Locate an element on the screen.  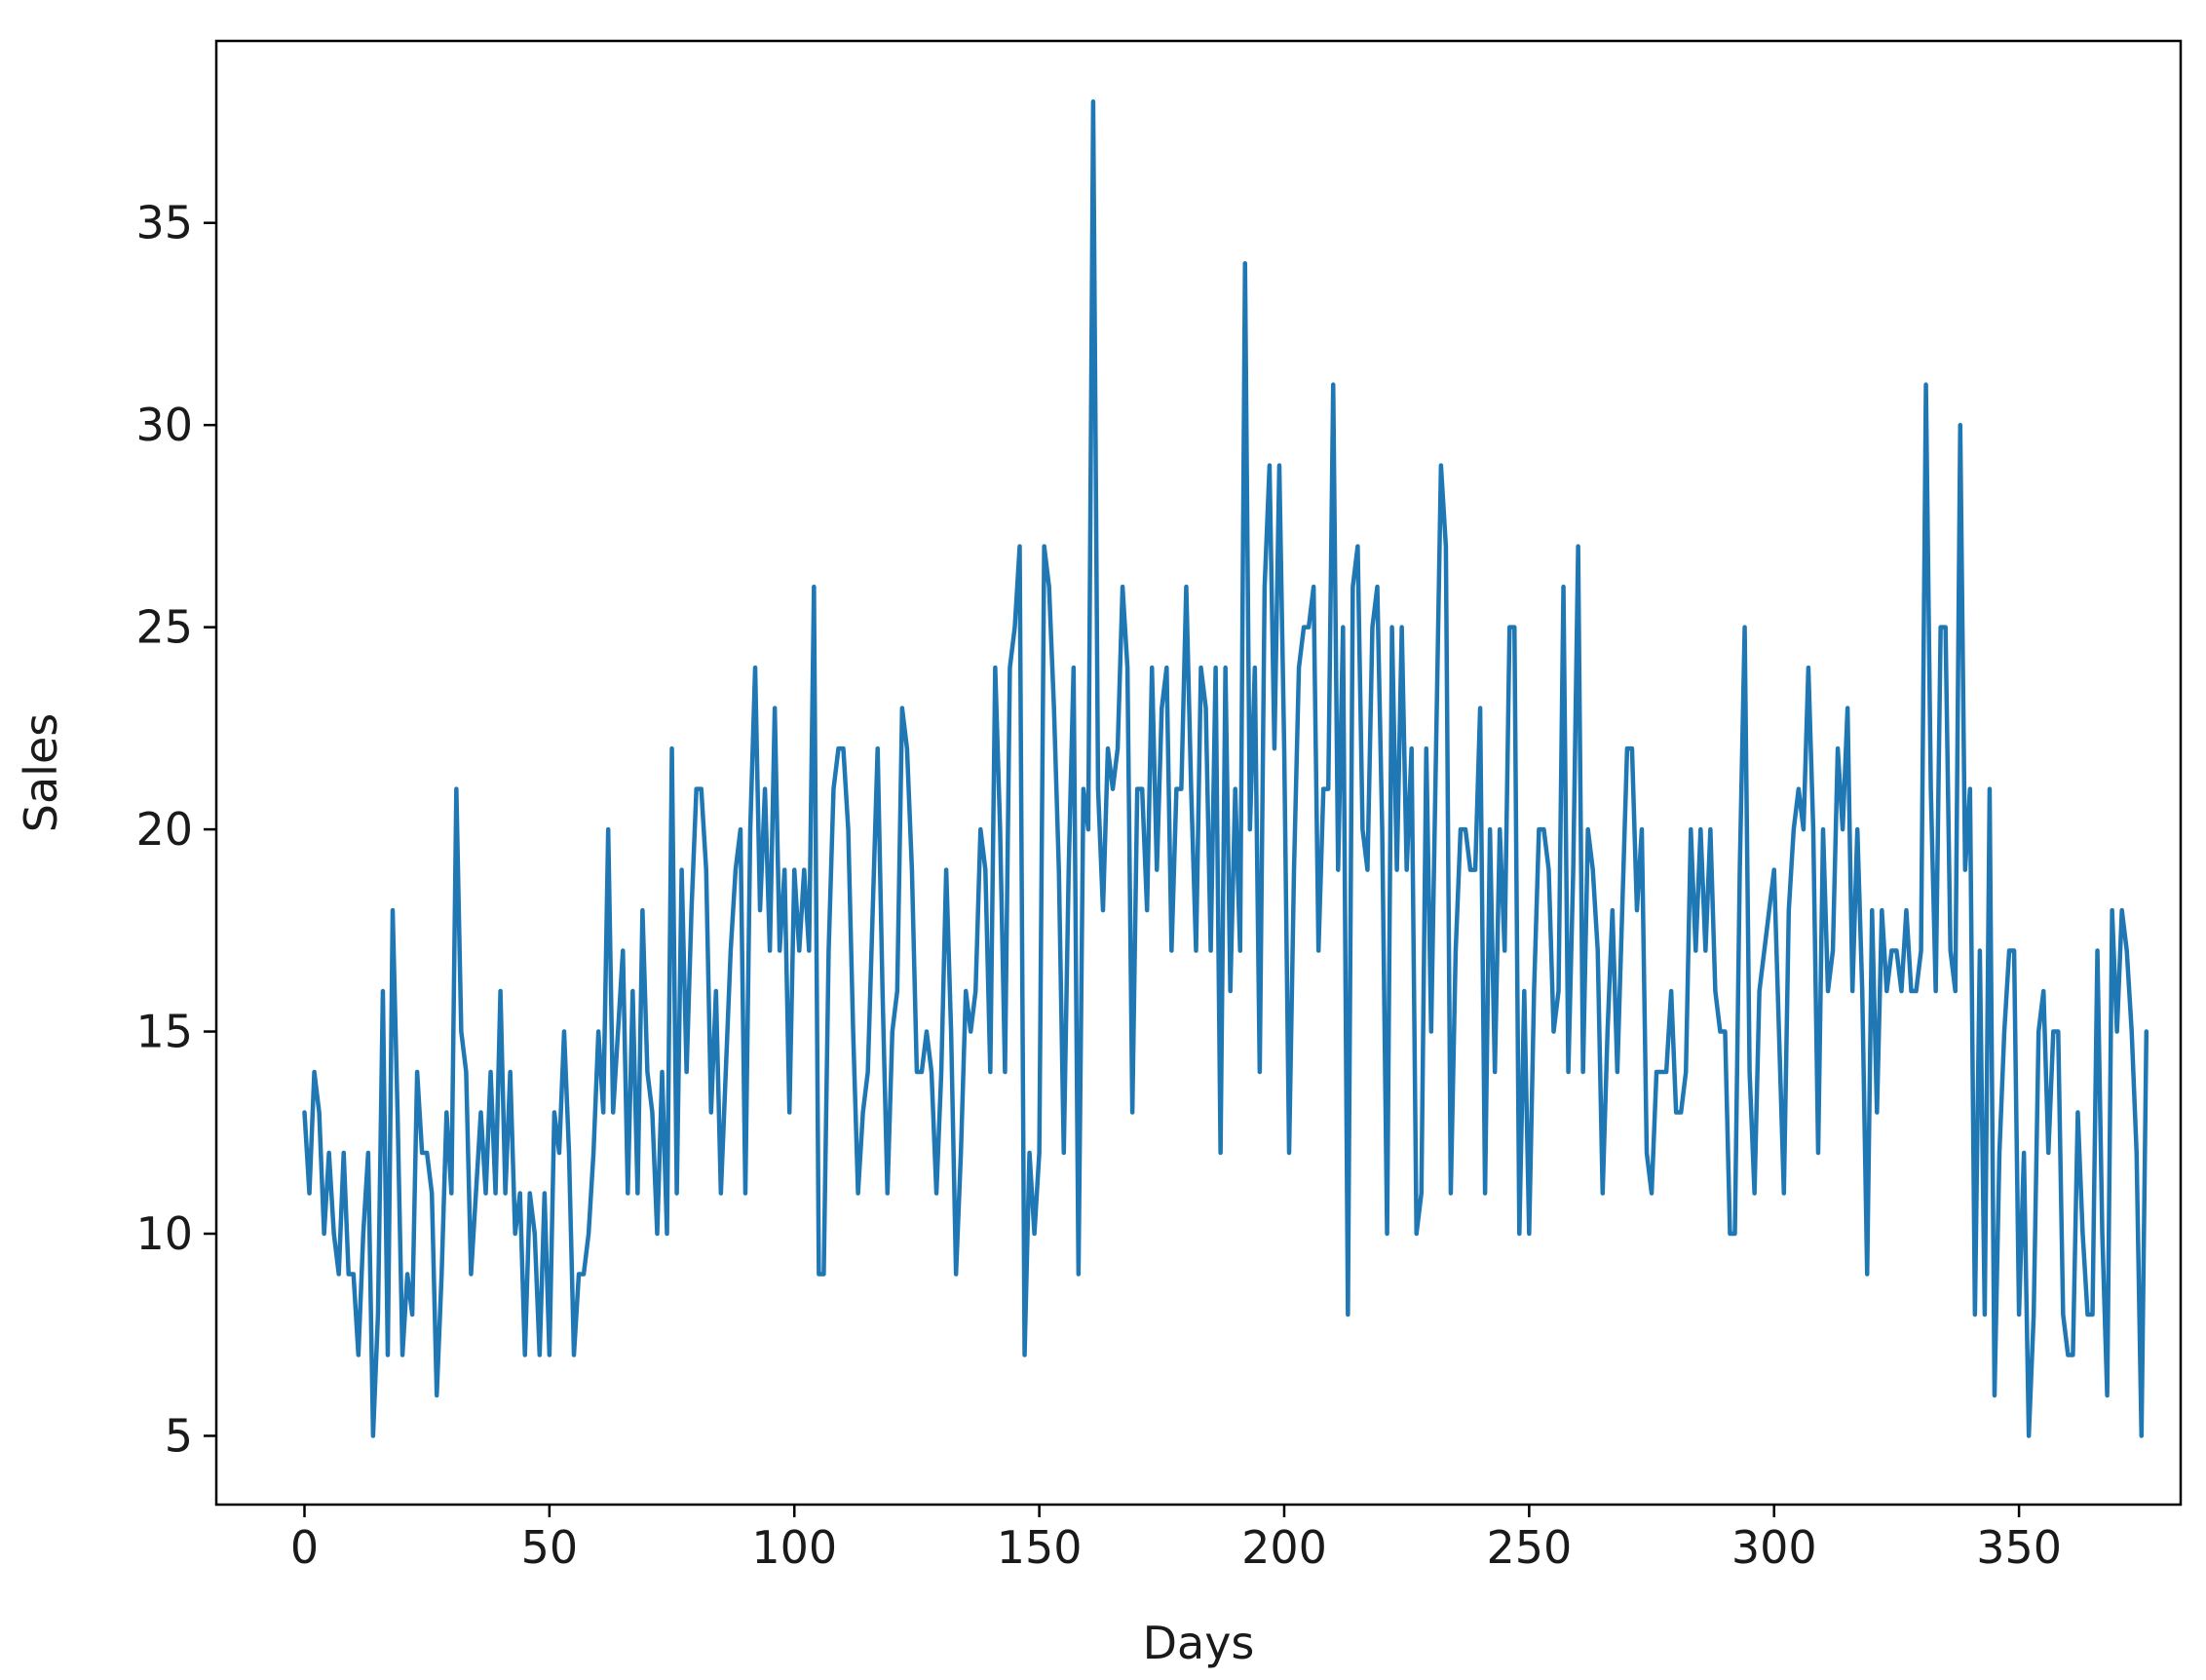
x-tick-label: 50 is located at coordinates (550, 1547).